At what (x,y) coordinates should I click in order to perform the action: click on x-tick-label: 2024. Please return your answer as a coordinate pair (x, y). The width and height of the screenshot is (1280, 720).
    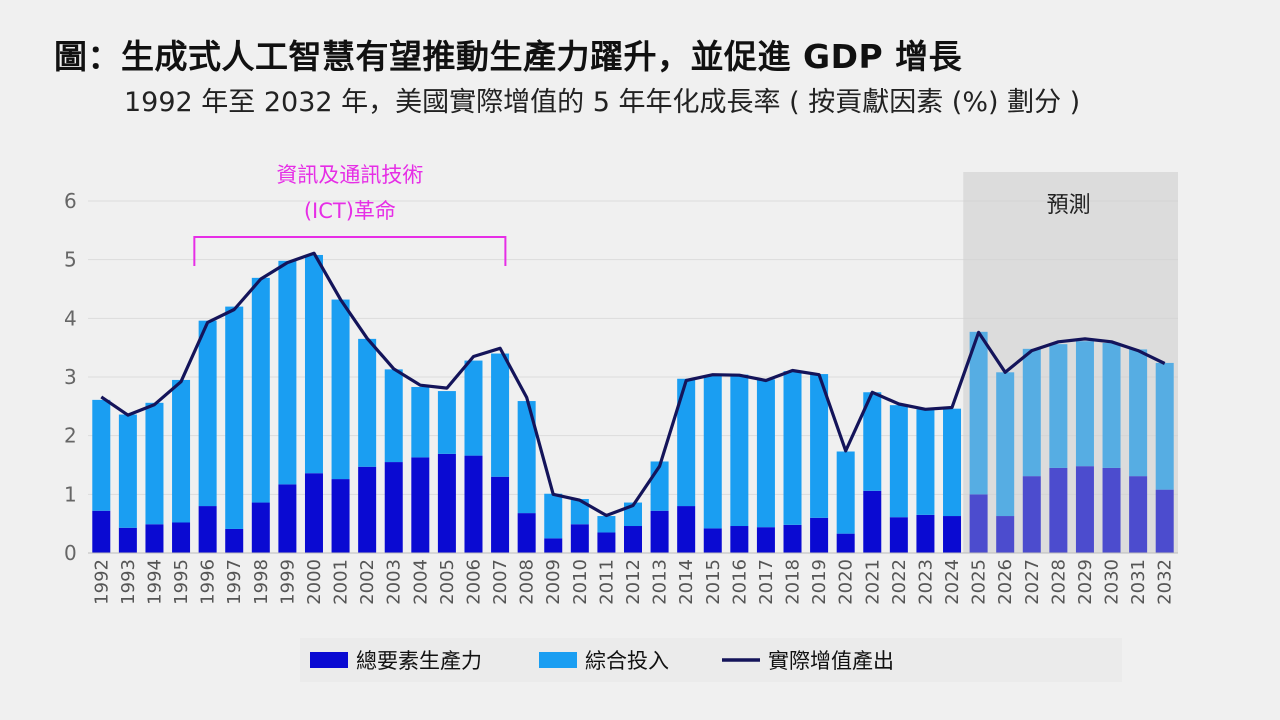
    Looking at the image, I should click on (952, 582).